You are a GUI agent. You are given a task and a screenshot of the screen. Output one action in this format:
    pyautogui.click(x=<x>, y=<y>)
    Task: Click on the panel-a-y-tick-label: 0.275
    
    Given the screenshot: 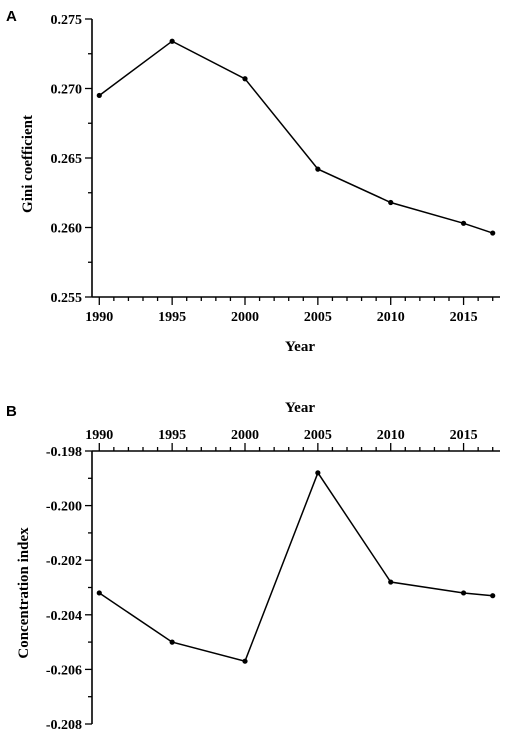 What is the action you would take?
    pyautogui.click(x=67, y=20)
    